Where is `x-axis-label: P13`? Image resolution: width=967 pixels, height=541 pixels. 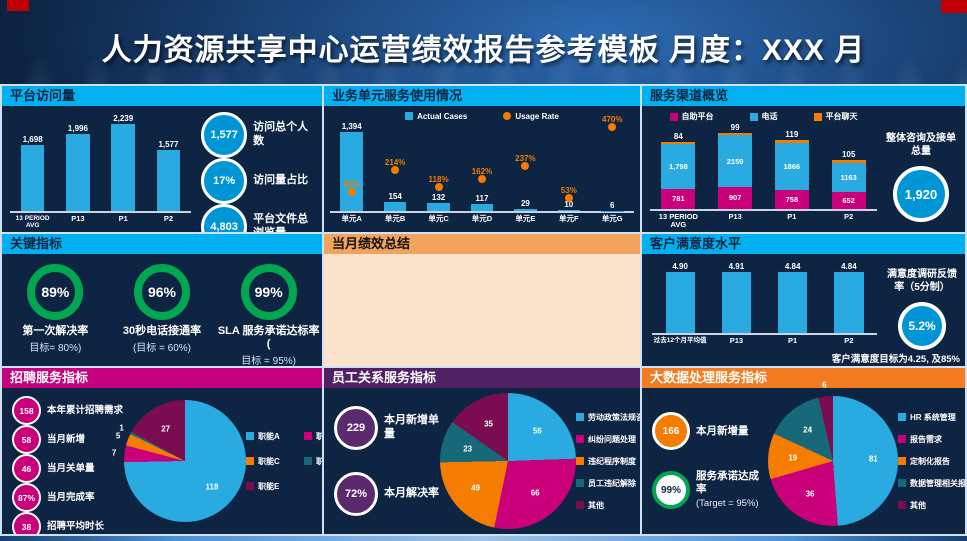
x-axis-label: P13 is located at coordinates (78, 218).